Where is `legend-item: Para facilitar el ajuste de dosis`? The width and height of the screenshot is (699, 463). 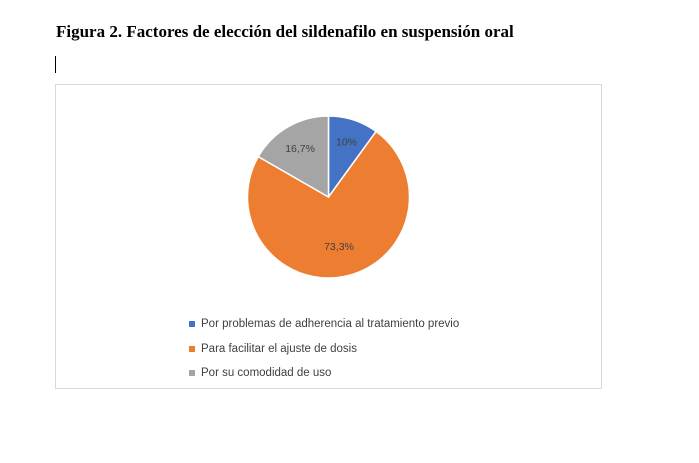
legend-item: Para facilitar el ajuste de dosis is located at coordinates (324, 349).